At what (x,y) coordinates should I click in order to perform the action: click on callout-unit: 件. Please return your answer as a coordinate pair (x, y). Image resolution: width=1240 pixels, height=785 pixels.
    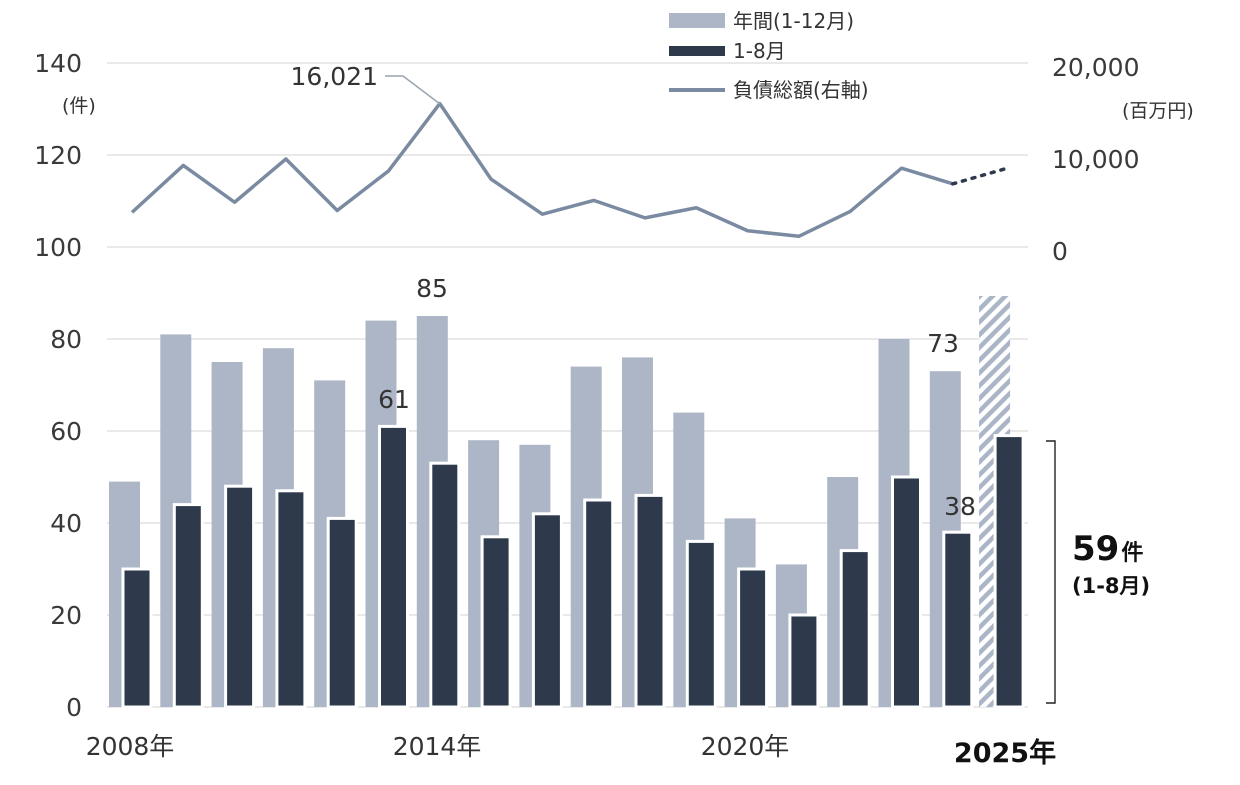
    Looking at the image, I should click on (1132, 553).